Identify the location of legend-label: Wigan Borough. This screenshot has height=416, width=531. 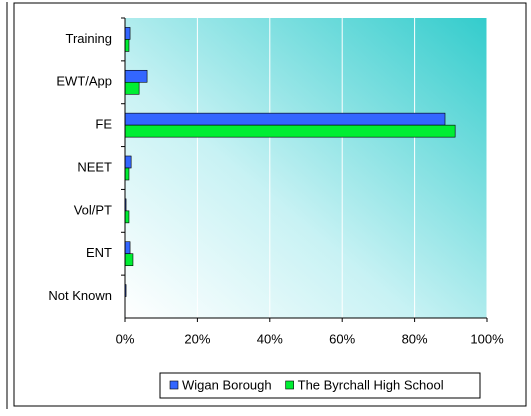
(227, 384).